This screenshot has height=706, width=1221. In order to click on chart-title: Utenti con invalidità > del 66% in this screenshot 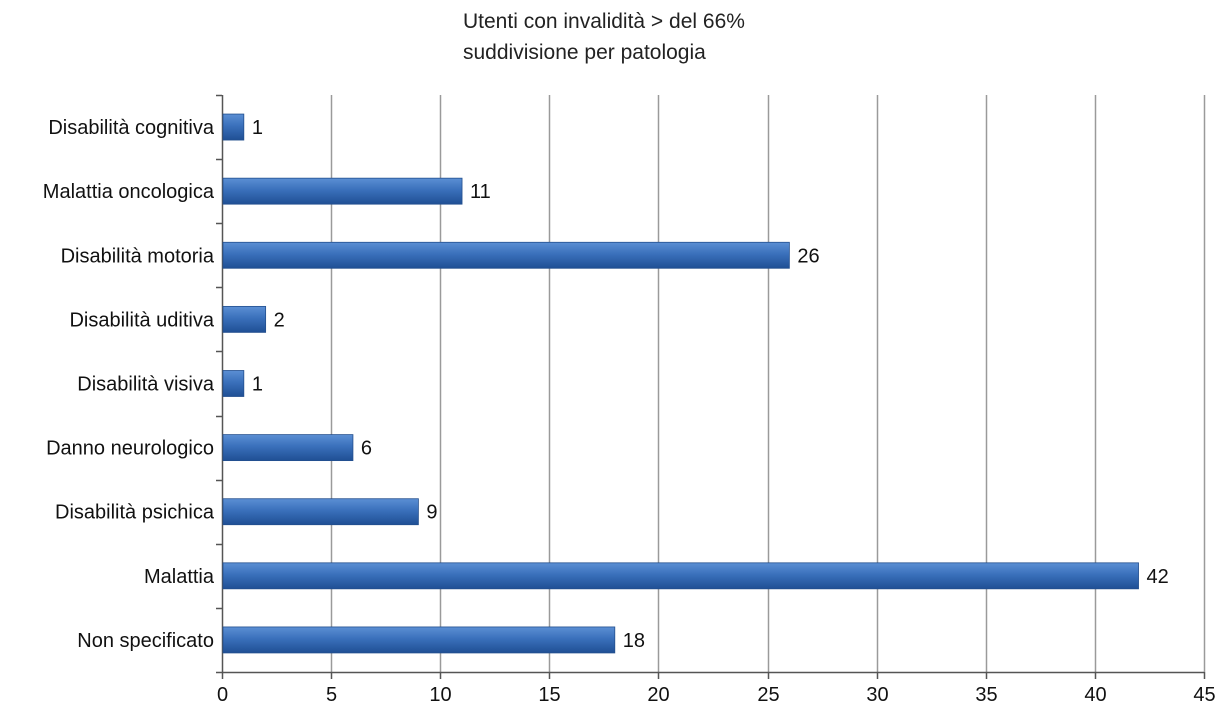, I will do `click(604, 21)`.